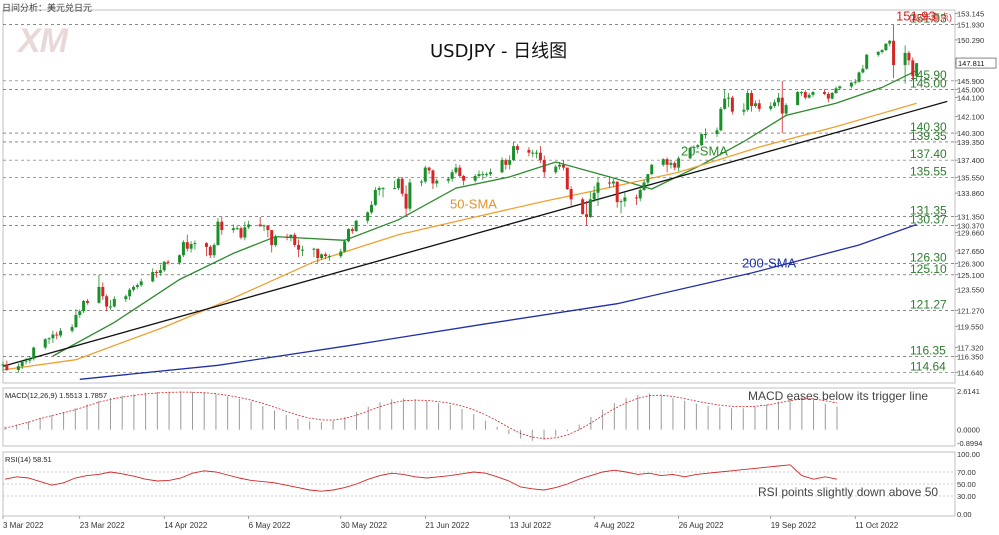 The width and height of the screenshot is (999, 535). Describe the element at coordinates (966, 496) in the screenshot. I see `rsi-tick-label: 30.00` at that location.